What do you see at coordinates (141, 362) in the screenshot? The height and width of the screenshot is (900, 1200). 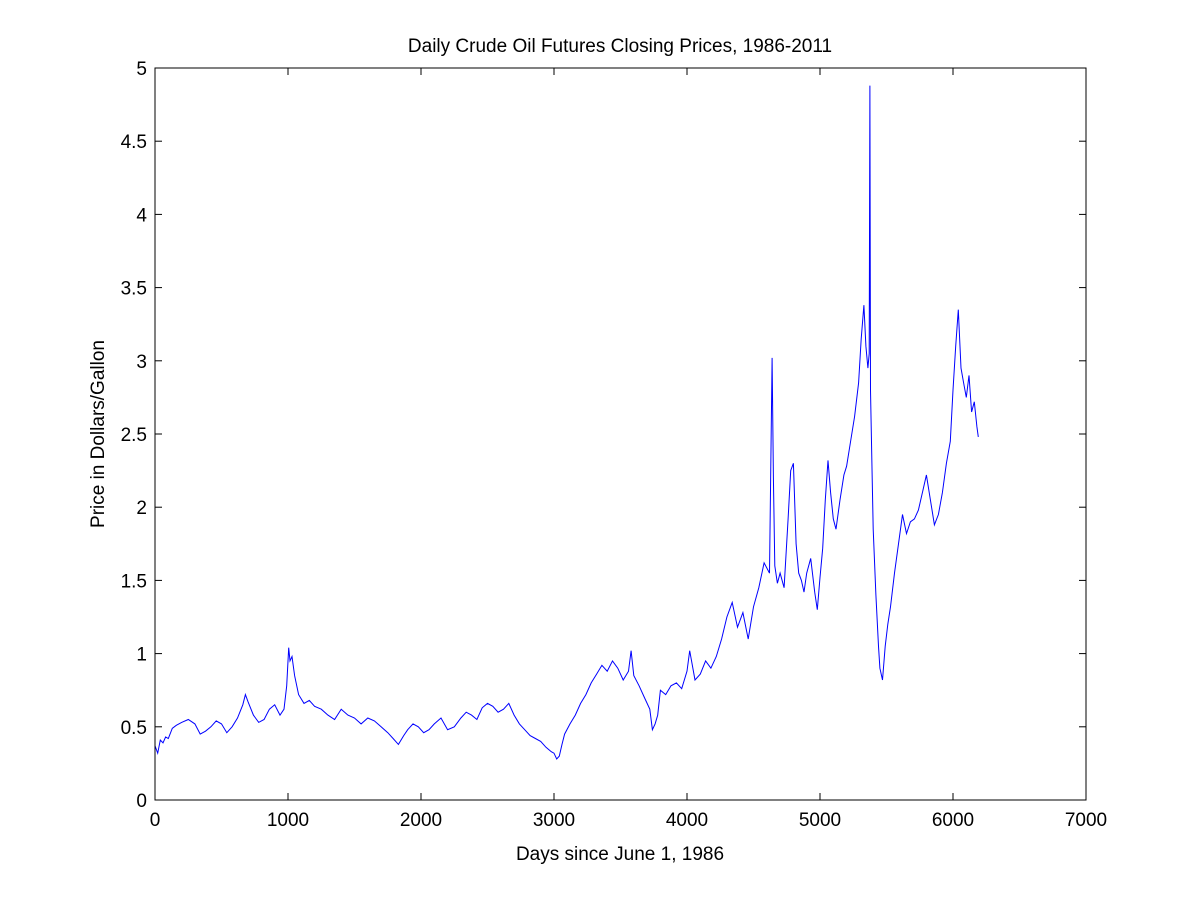 I see `y-tick-label: 3` at bounding box center [141, 362].